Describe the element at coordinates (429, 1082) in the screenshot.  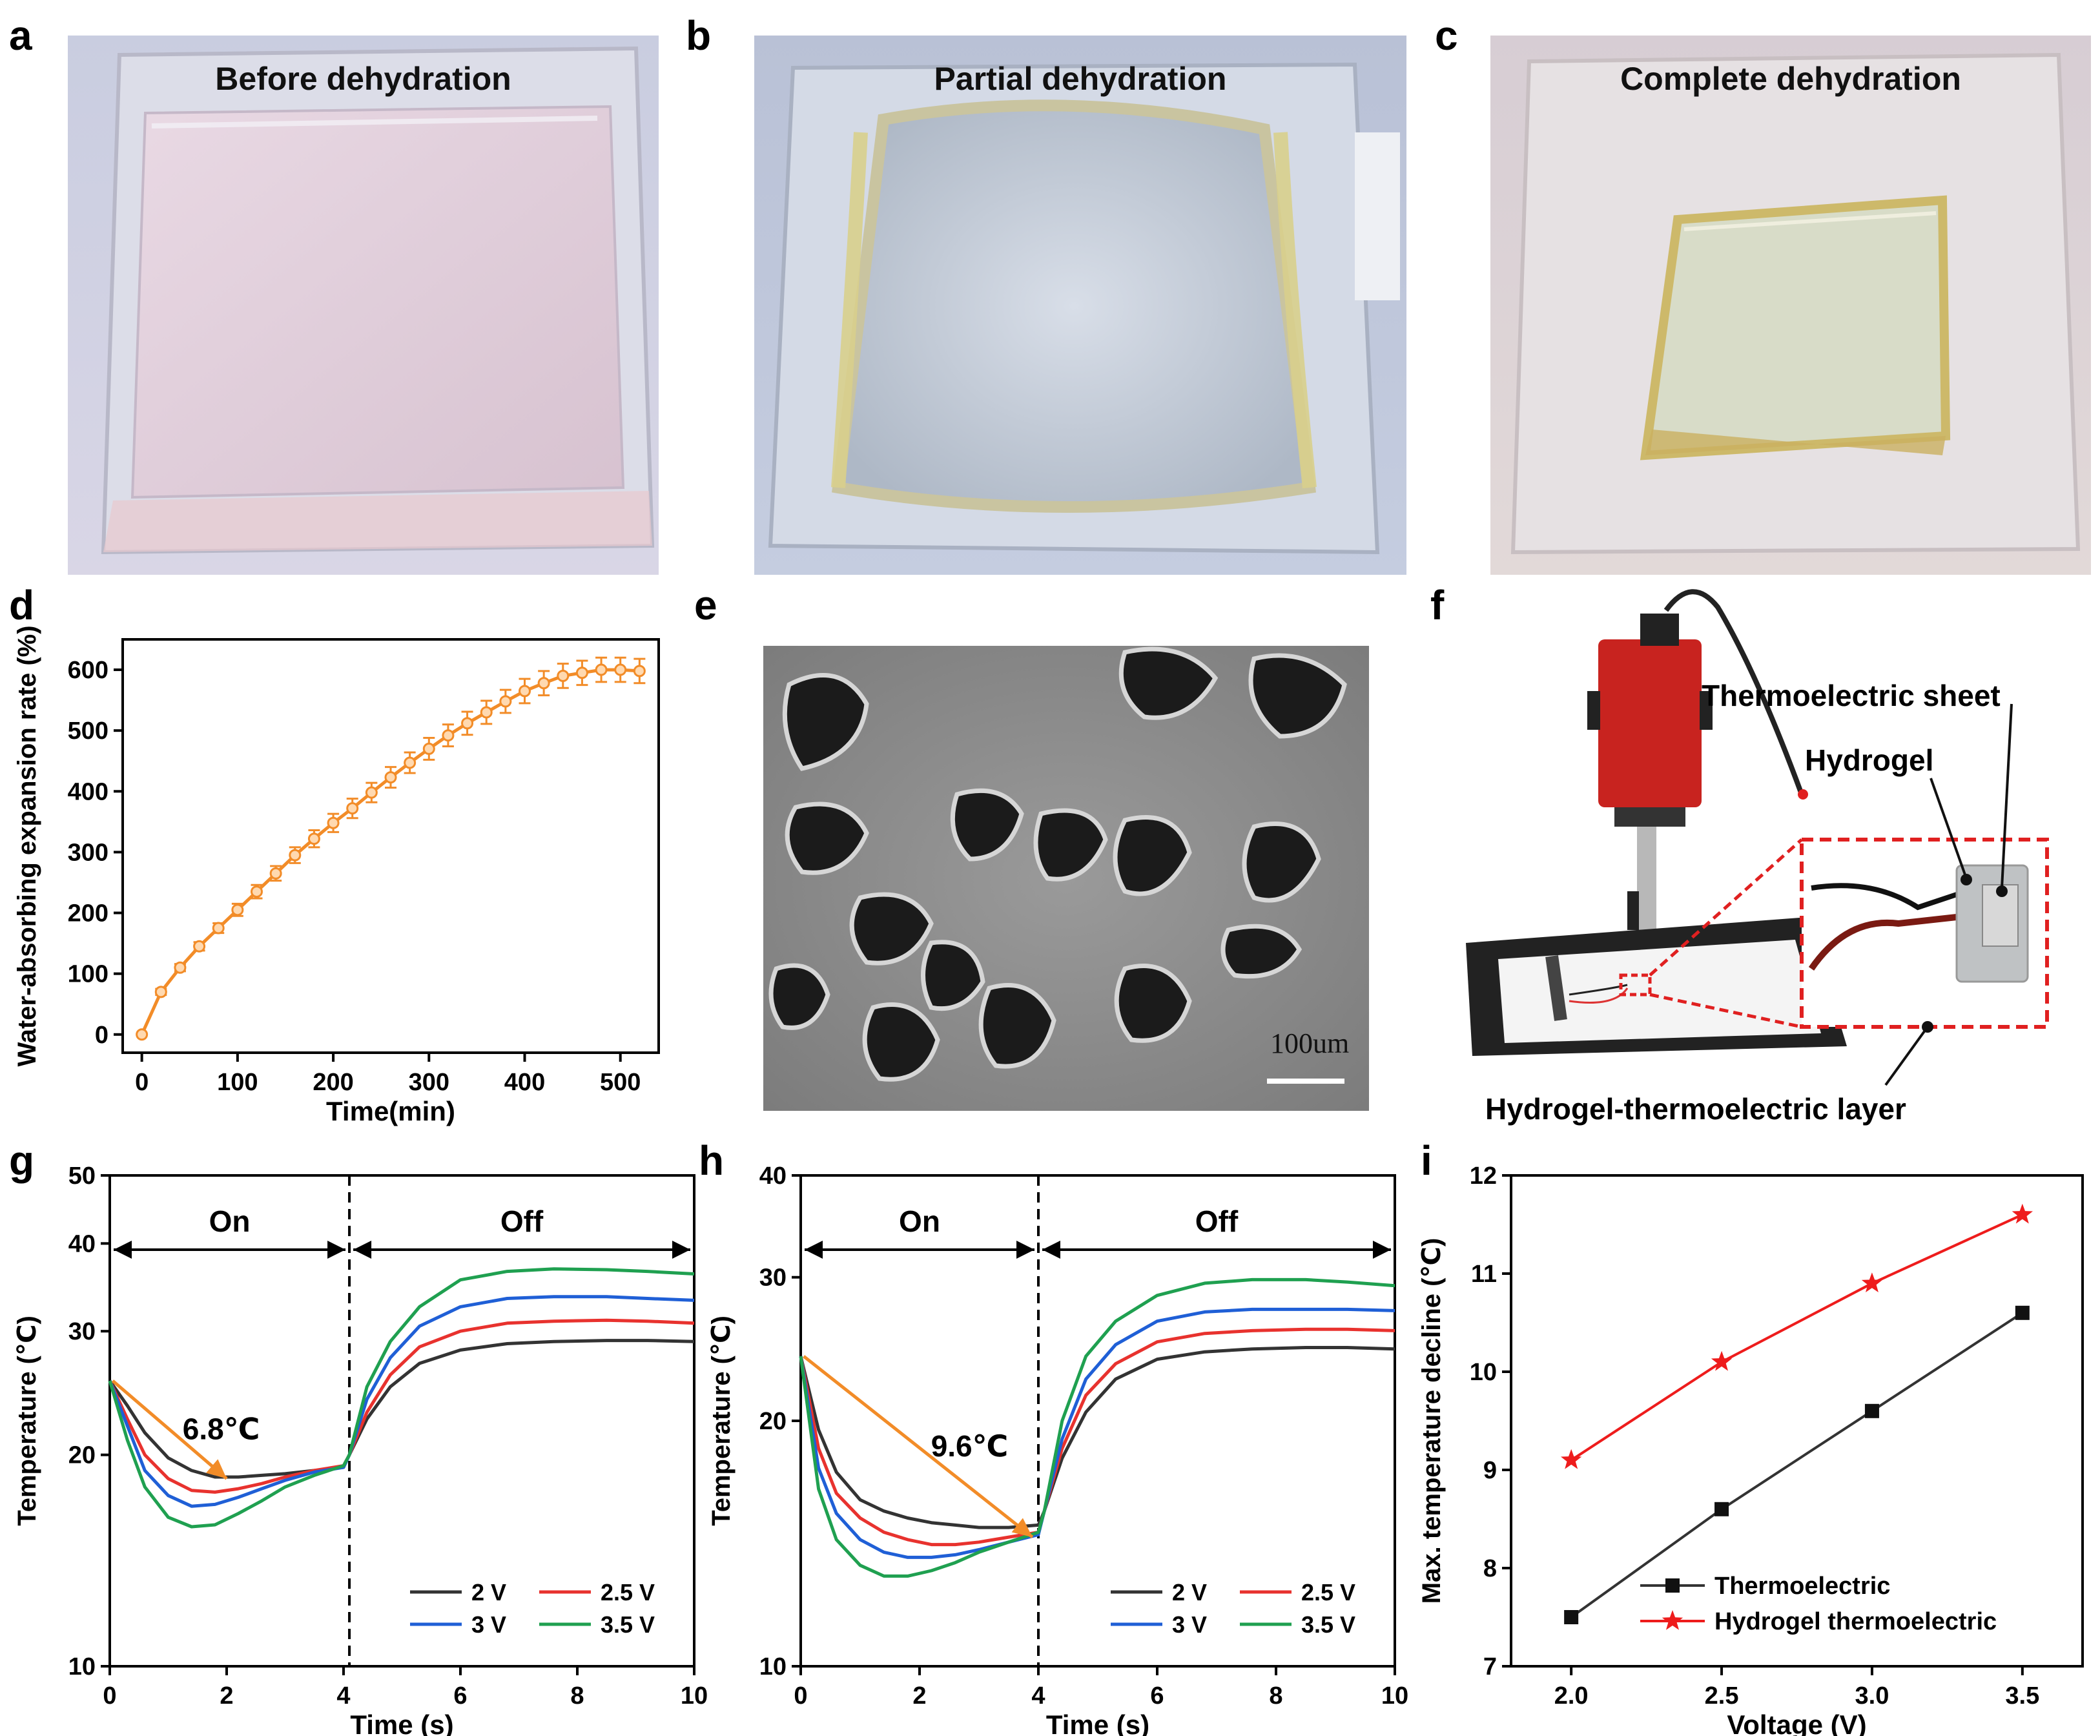
I see `x-tick-label: 300` at that location.